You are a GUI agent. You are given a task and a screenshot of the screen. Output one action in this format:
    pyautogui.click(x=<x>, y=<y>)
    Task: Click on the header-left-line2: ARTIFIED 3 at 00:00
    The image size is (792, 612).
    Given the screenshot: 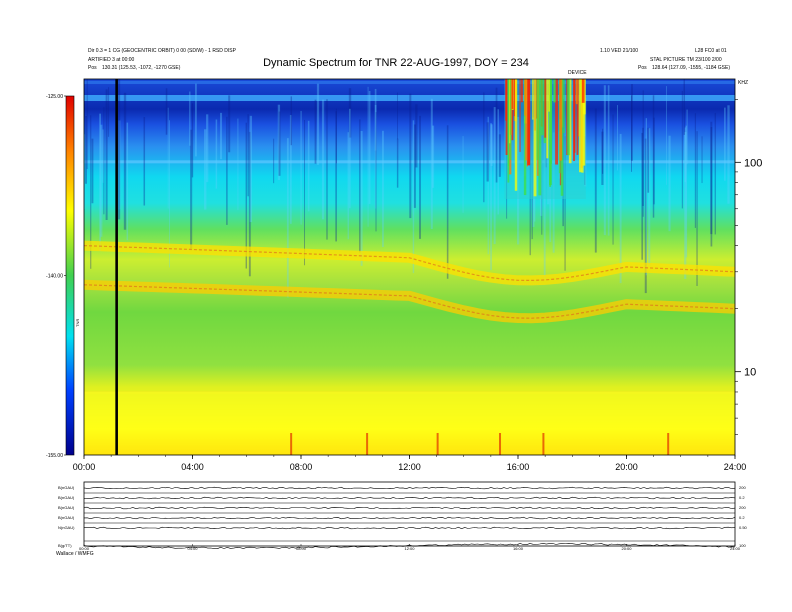 What is the action you would take?
    pyautogui.click(x=111, y=60)
    